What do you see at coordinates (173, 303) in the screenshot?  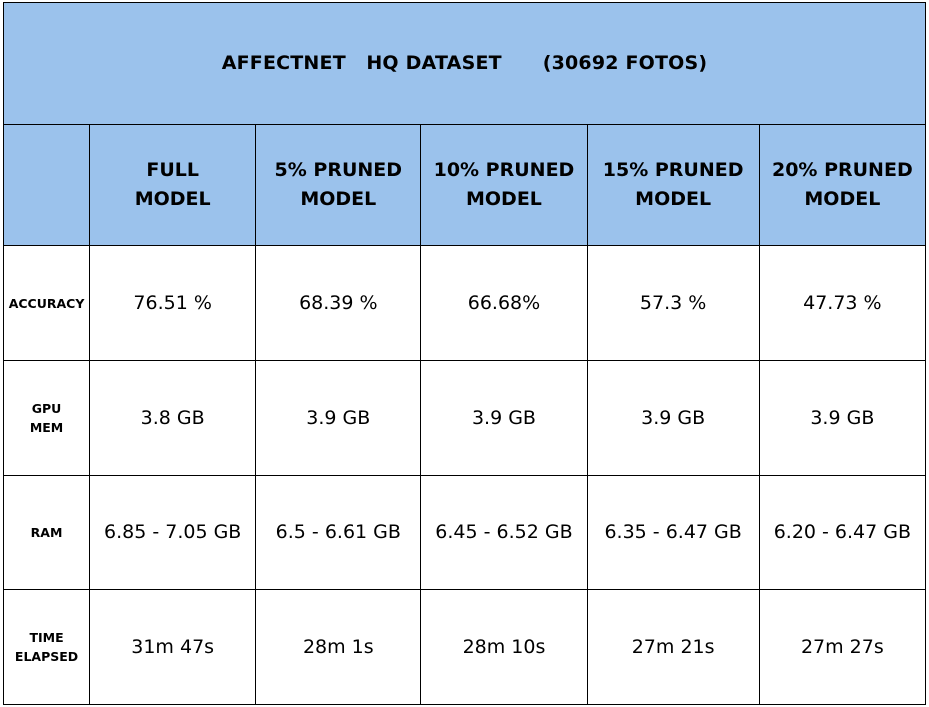 I see `table-cell: 76.51 %` at bounding box center [173, 303].